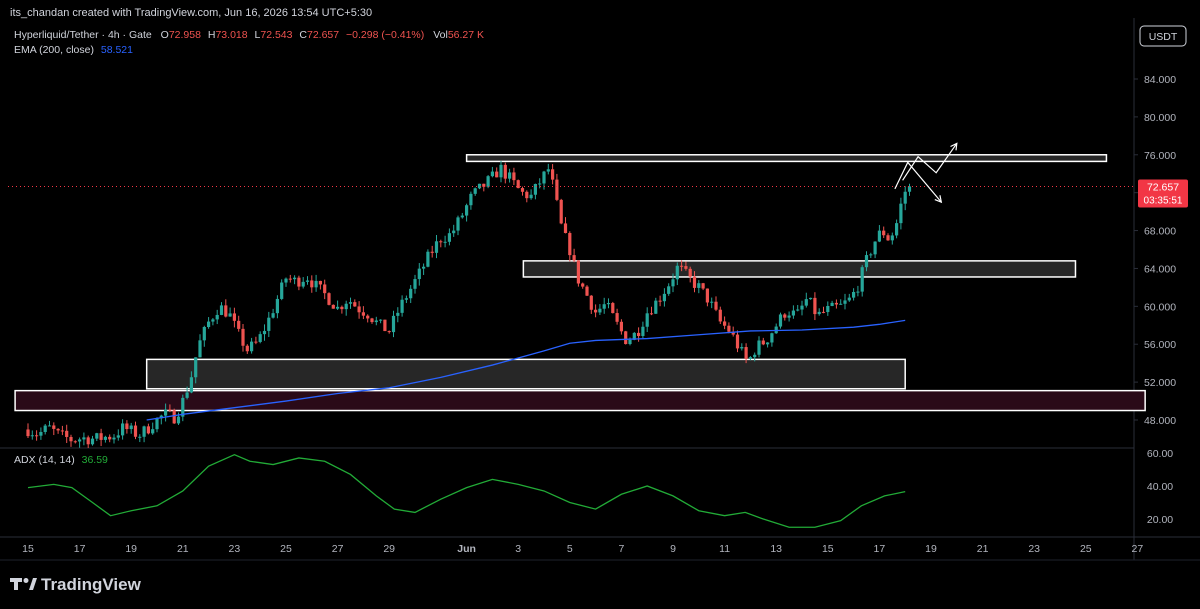 The width and height of the screenshot is (1200, 609). I want to click on time-tick-label: 25, so click(286, 549).